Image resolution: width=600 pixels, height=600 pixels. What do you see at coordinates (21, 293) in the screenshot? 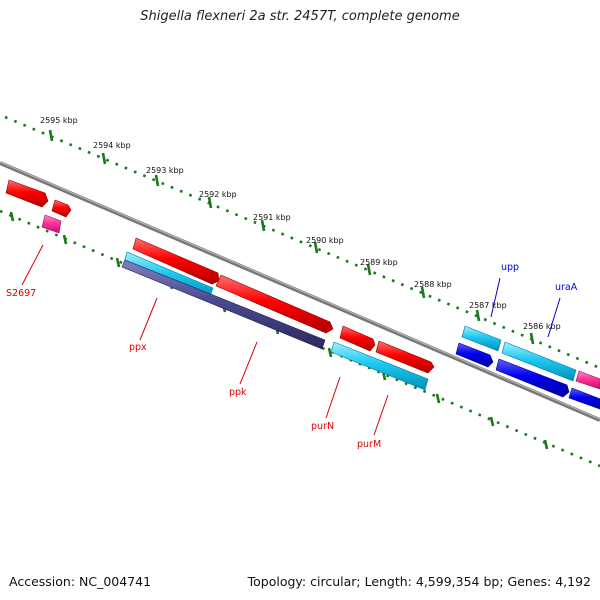
I see `gene-label-s2697: S2697` at bounding box center [21, 293].